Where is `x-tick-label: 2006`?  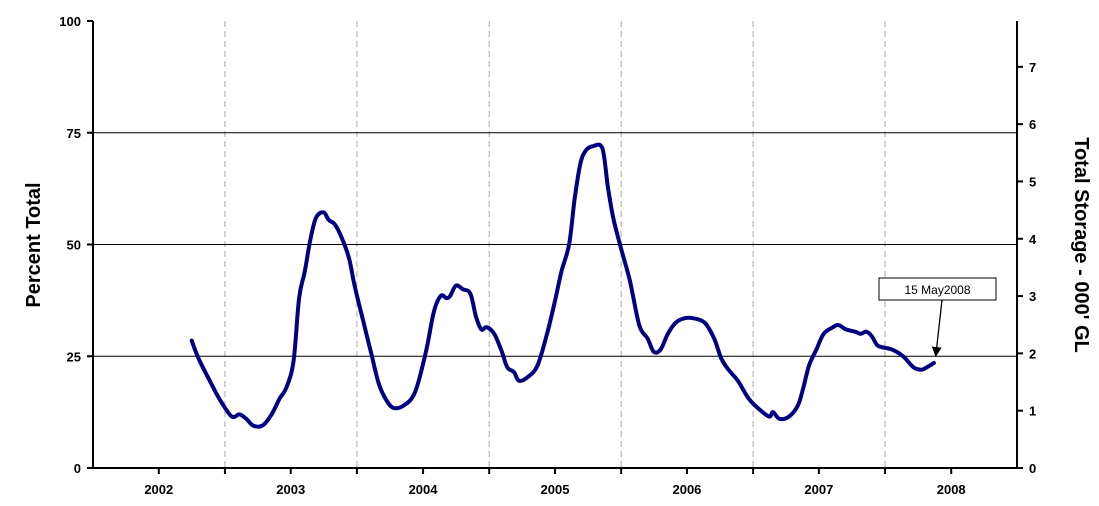 x-tick-label: 2006 is located at coordinates (686, 489).